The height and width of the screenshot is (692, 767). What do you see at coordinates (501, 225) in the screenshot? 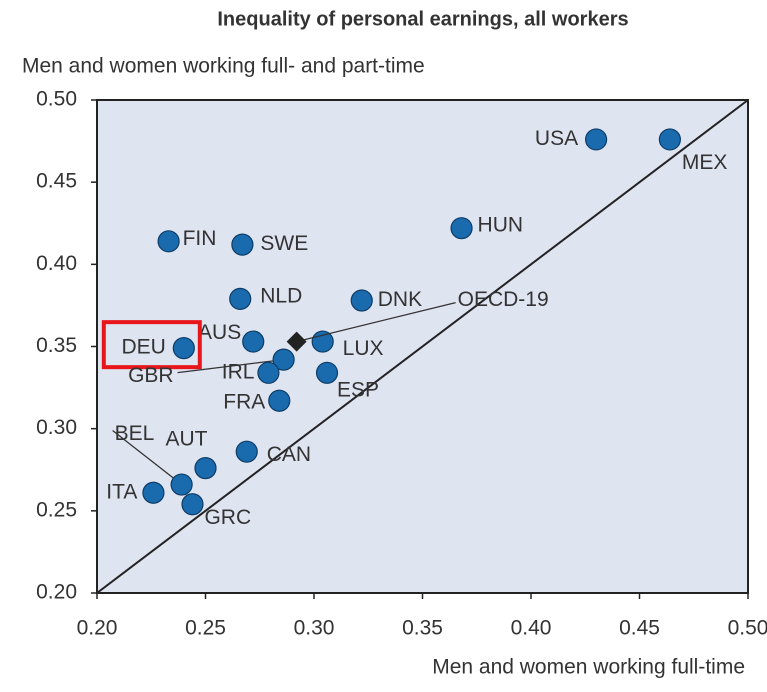
I see `point-label: HUN` at bounding box center [501, 225].